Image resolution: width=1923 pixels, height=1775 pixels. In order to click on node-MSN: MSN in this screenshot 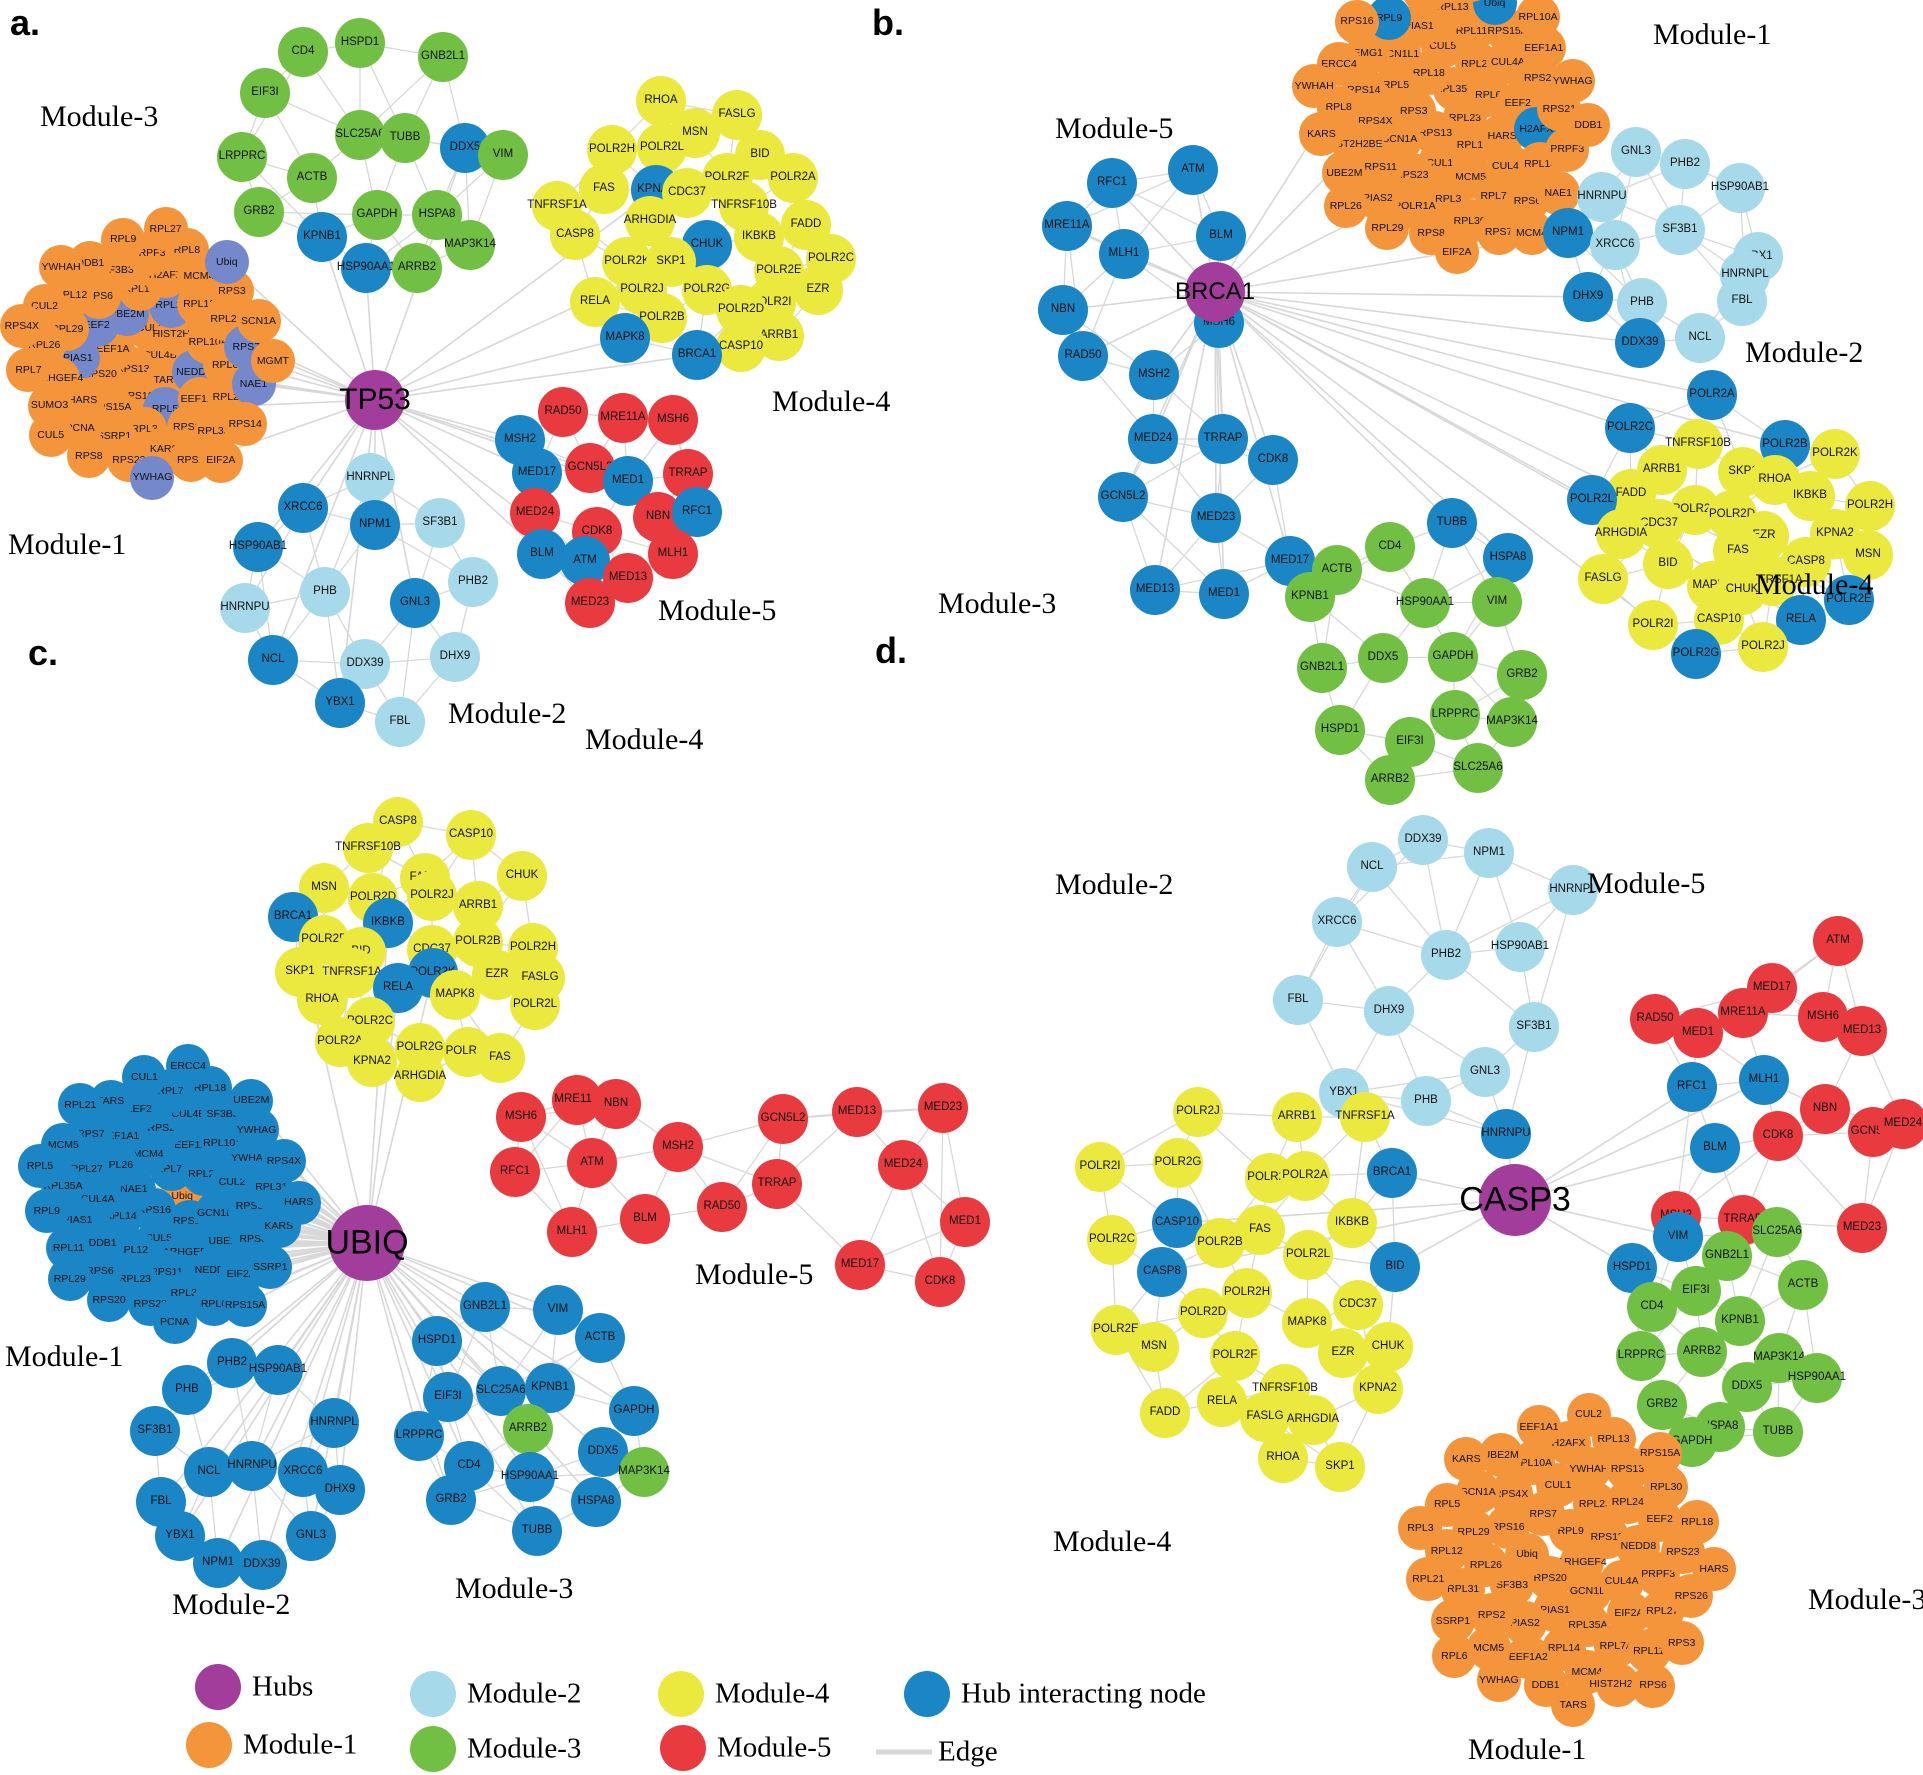, I will do `click(1154, 1347)`.